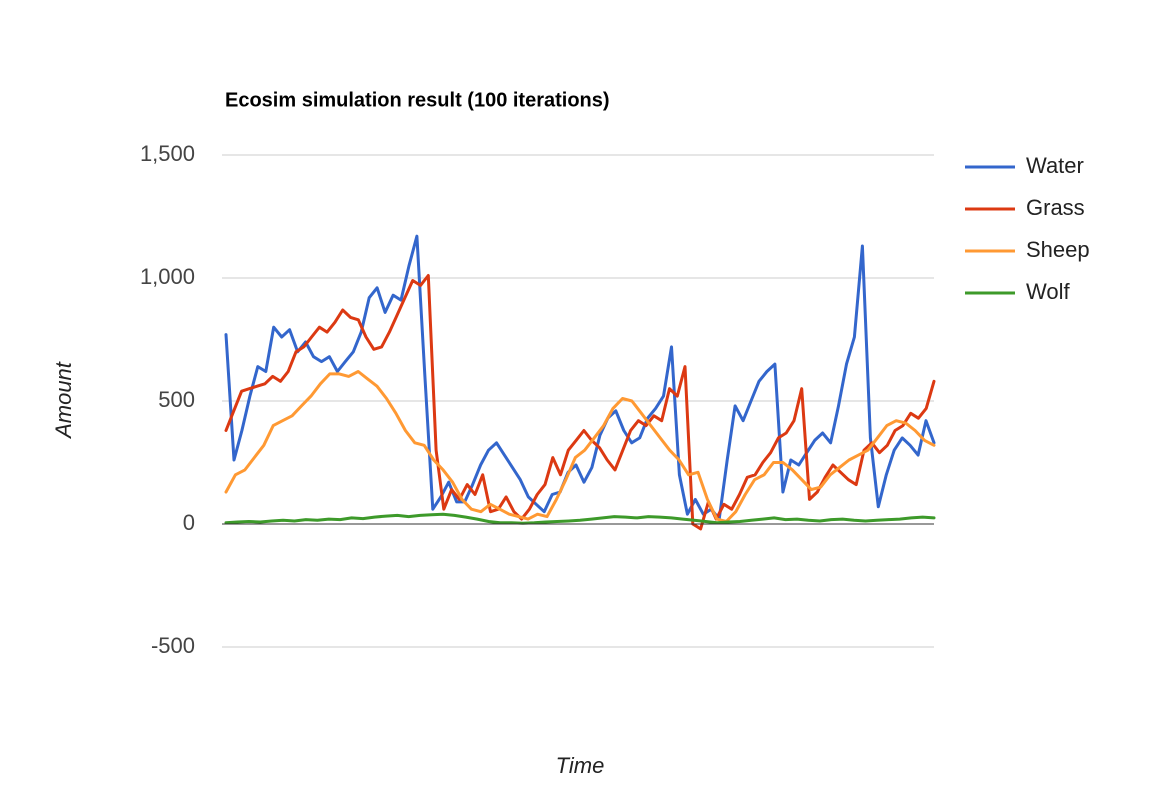  I want to click on x-axis-title: Time, so click(580, 765).